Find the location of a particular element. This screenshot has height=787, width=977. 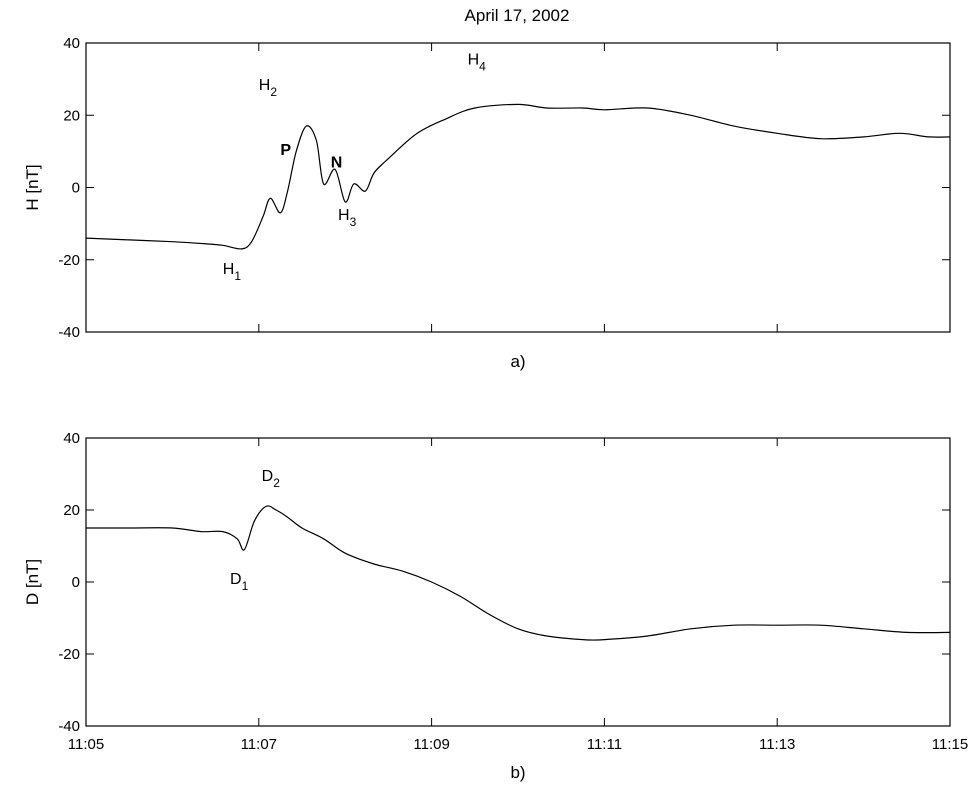

x-tick-label: 11:11 is located at coordinates (604, 744).